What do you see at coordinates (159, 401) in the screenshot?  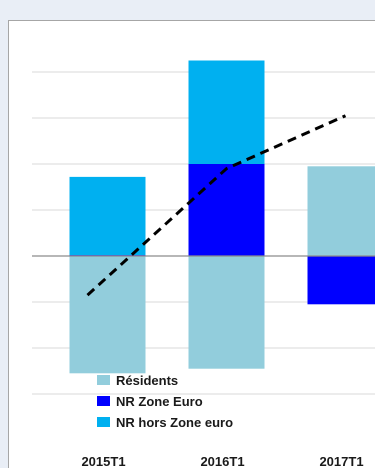 I see `legend-label-1: NR Zone Euro` at bounding box center [159, 401].